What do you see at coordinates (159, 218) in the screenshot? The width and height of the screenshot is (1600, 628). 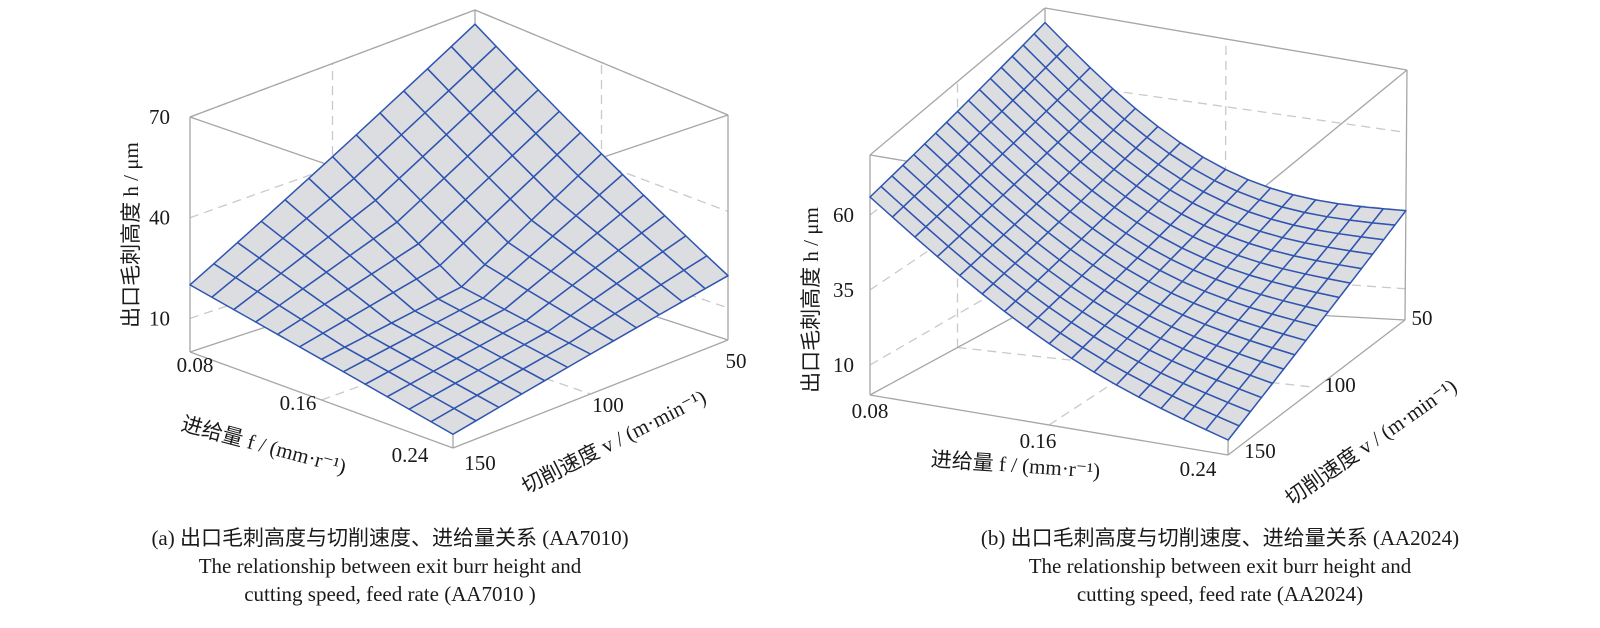 I see `z-tick-label: 40` at bounding box center [159, 218].